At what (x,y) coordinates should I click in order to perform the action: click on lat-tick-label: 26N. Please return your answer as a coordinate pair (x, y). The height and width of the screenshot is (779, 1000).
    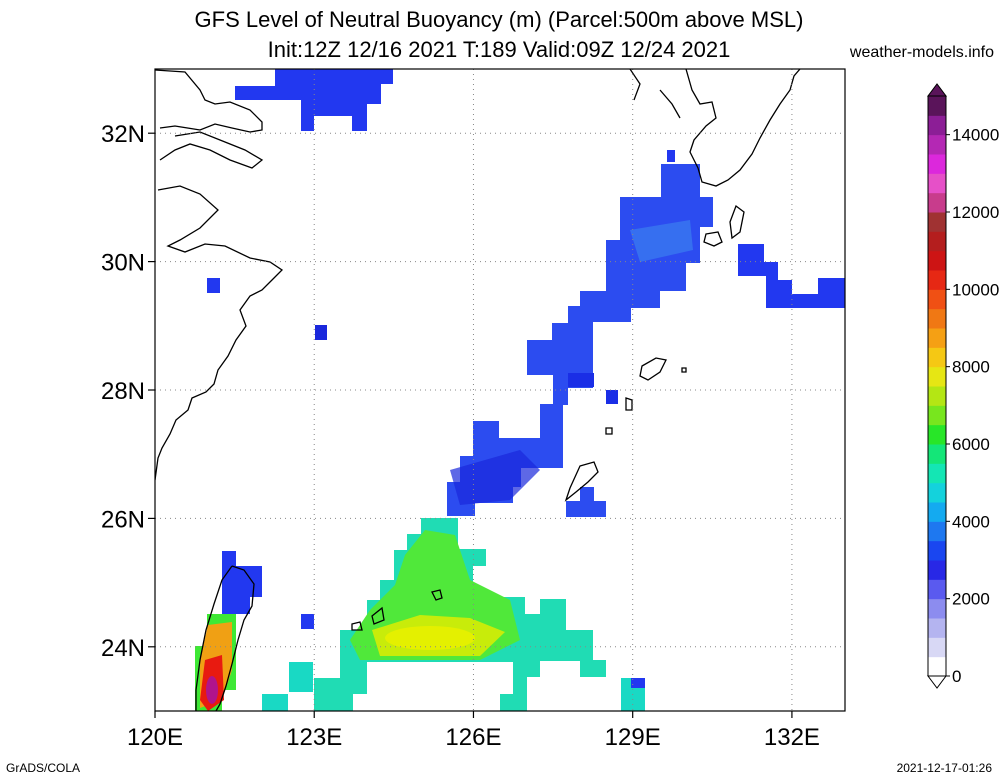
    Looking at the image, I should click on (123, 519).